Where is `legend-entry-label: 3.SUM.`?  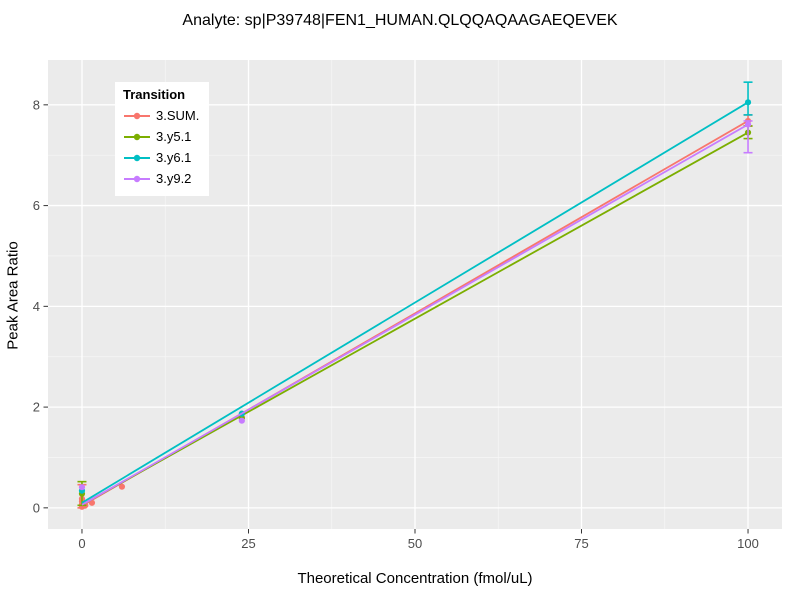
legend-entry-label: 3.SUM. is located at coordinates (178, 115).